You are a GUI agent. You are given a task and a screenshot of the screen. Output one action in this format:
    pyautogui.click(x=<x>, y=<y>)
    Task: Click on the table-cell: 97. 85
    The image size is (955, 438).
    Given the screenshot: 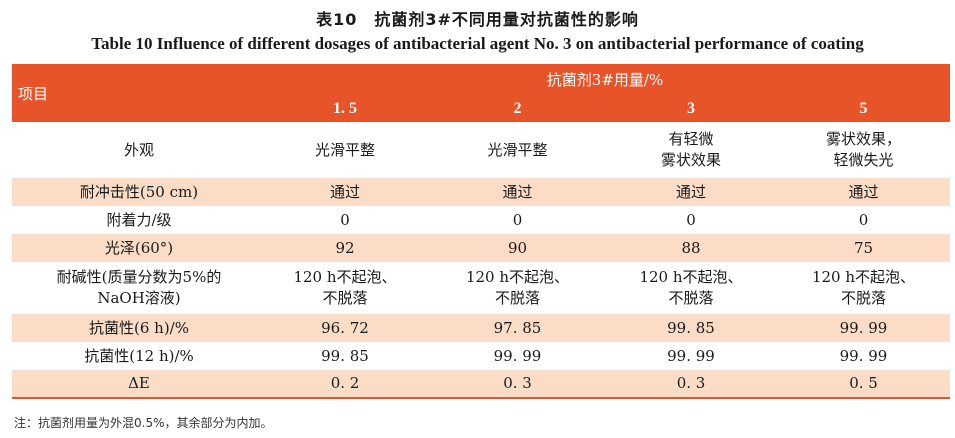 What is the action you would take?
    pyautogui.click(x=517, y=328)
    